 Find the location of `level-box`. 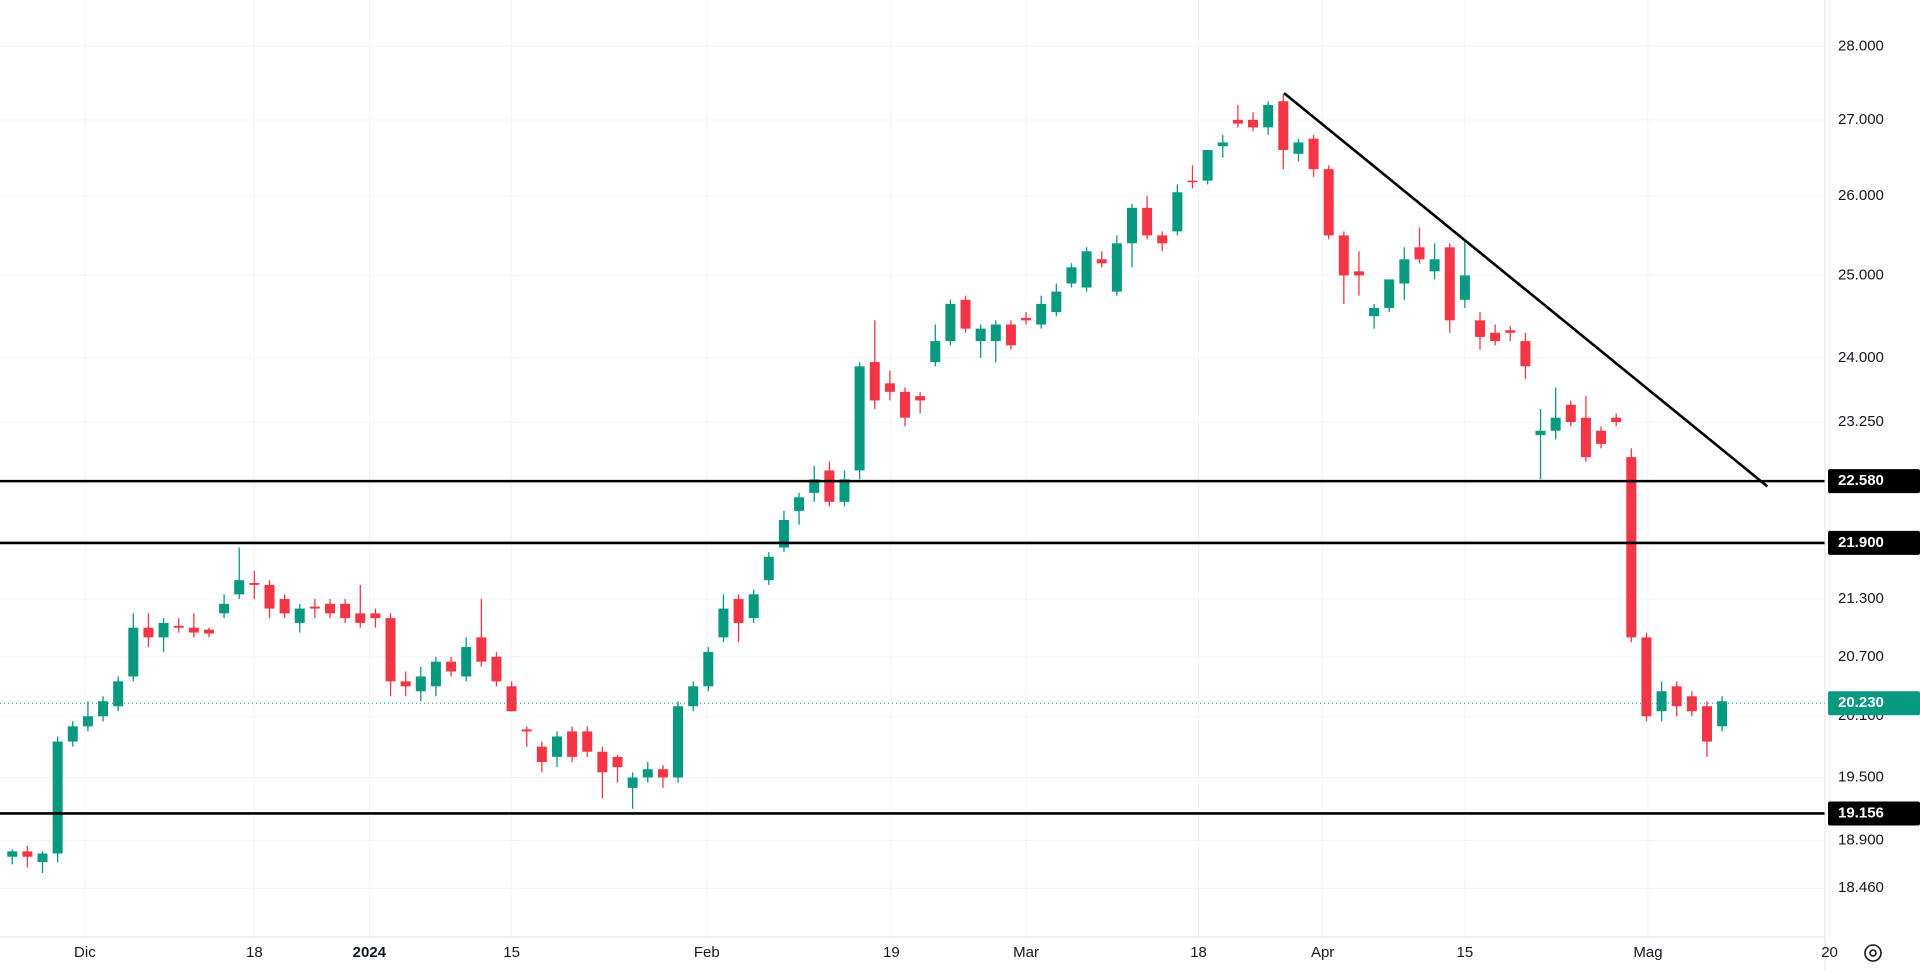

level-box is located at coordinates (1874, 813).